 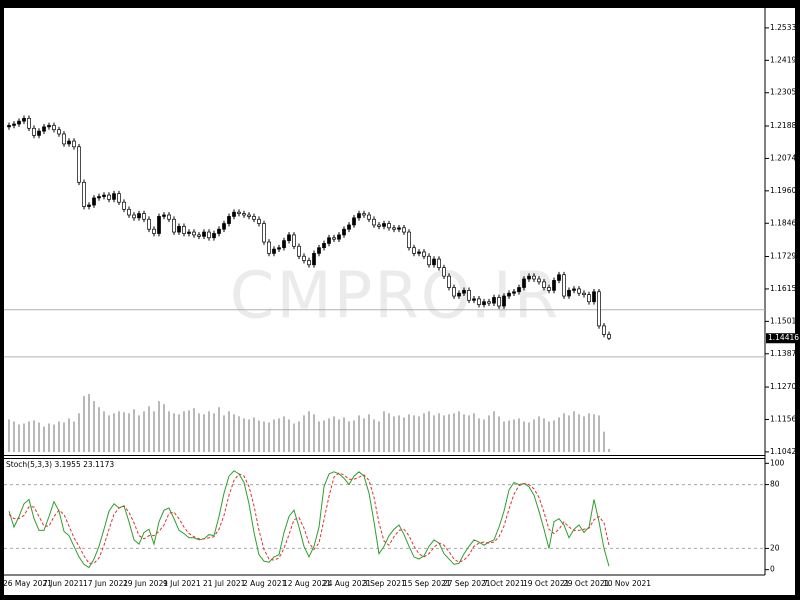 I want to click on current-price-label: 1.14416, so click(x=783, y=337).